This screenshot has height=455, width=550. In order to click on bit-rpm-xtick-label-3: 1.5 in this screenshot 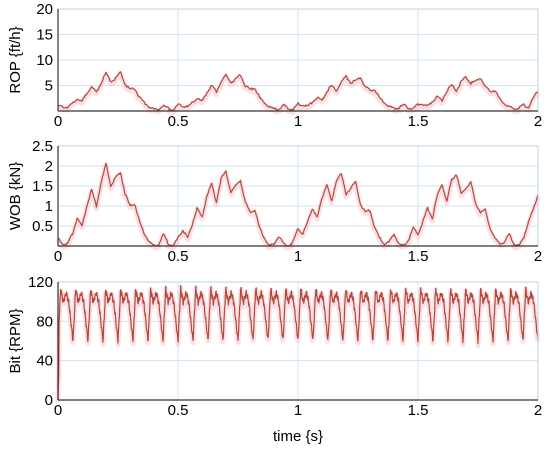, I will do `click(418, 410)`.